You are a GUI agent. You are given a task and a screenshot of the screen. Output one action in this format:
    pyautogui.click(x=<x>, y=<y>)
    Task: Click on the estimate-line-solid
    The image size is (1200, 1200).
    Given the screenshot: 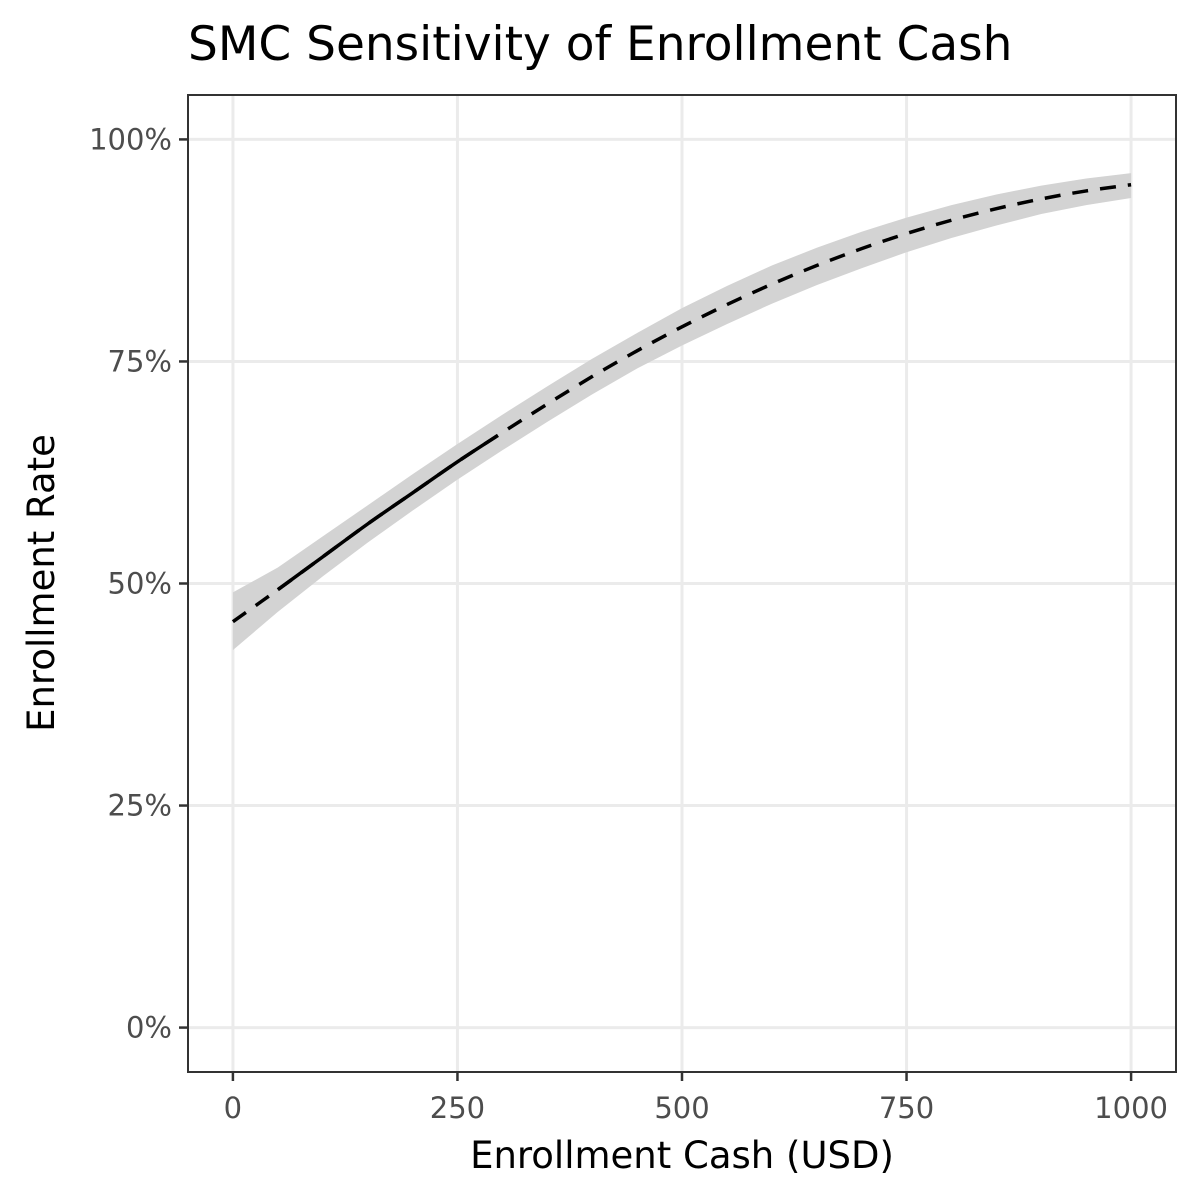 What is the action you would take?
    pyautogui.click(x=387, y=512)
    